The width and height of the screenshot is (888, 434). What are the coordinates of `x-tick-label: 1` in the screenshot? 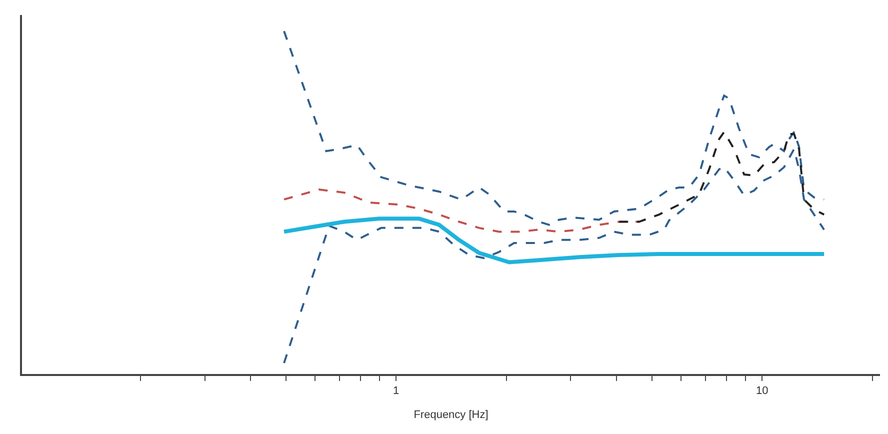 It's located at (396, 391).